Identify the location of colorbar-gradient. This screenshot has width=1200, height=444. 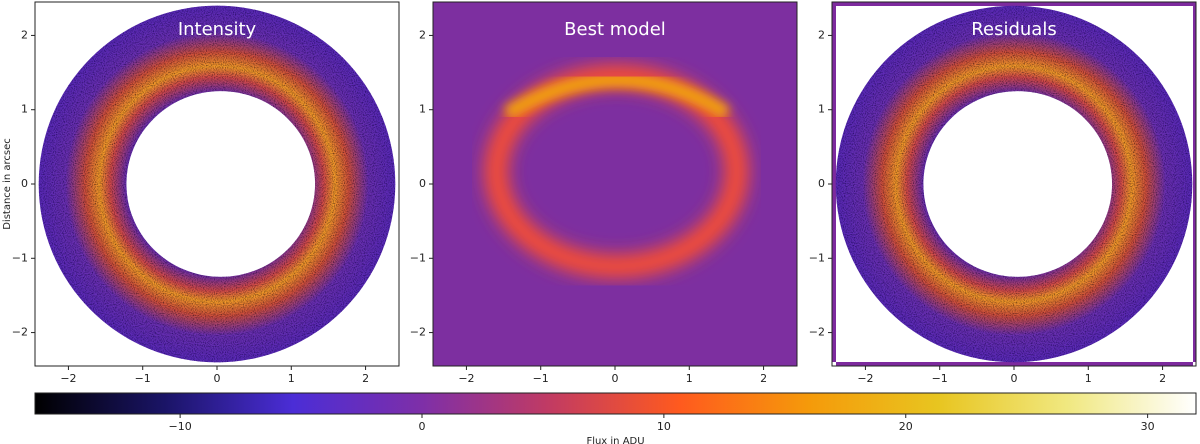
(615, 403).